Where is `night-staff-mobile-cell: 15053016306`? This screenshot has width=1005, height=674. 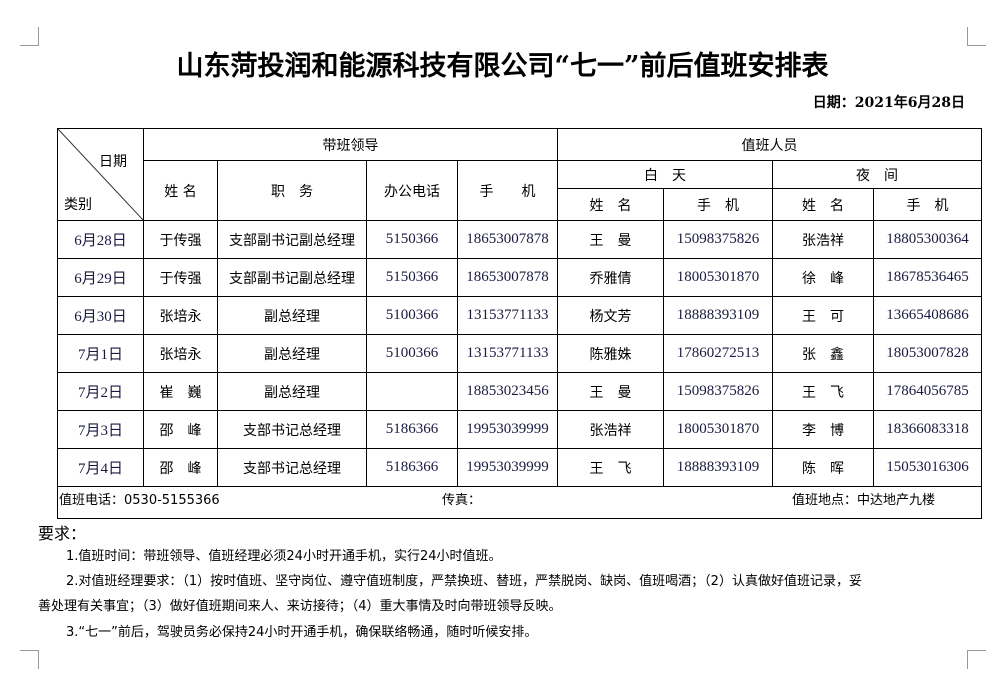
night-staff-mobile-cell: 15053016306 is located at coordinates (927, 467).